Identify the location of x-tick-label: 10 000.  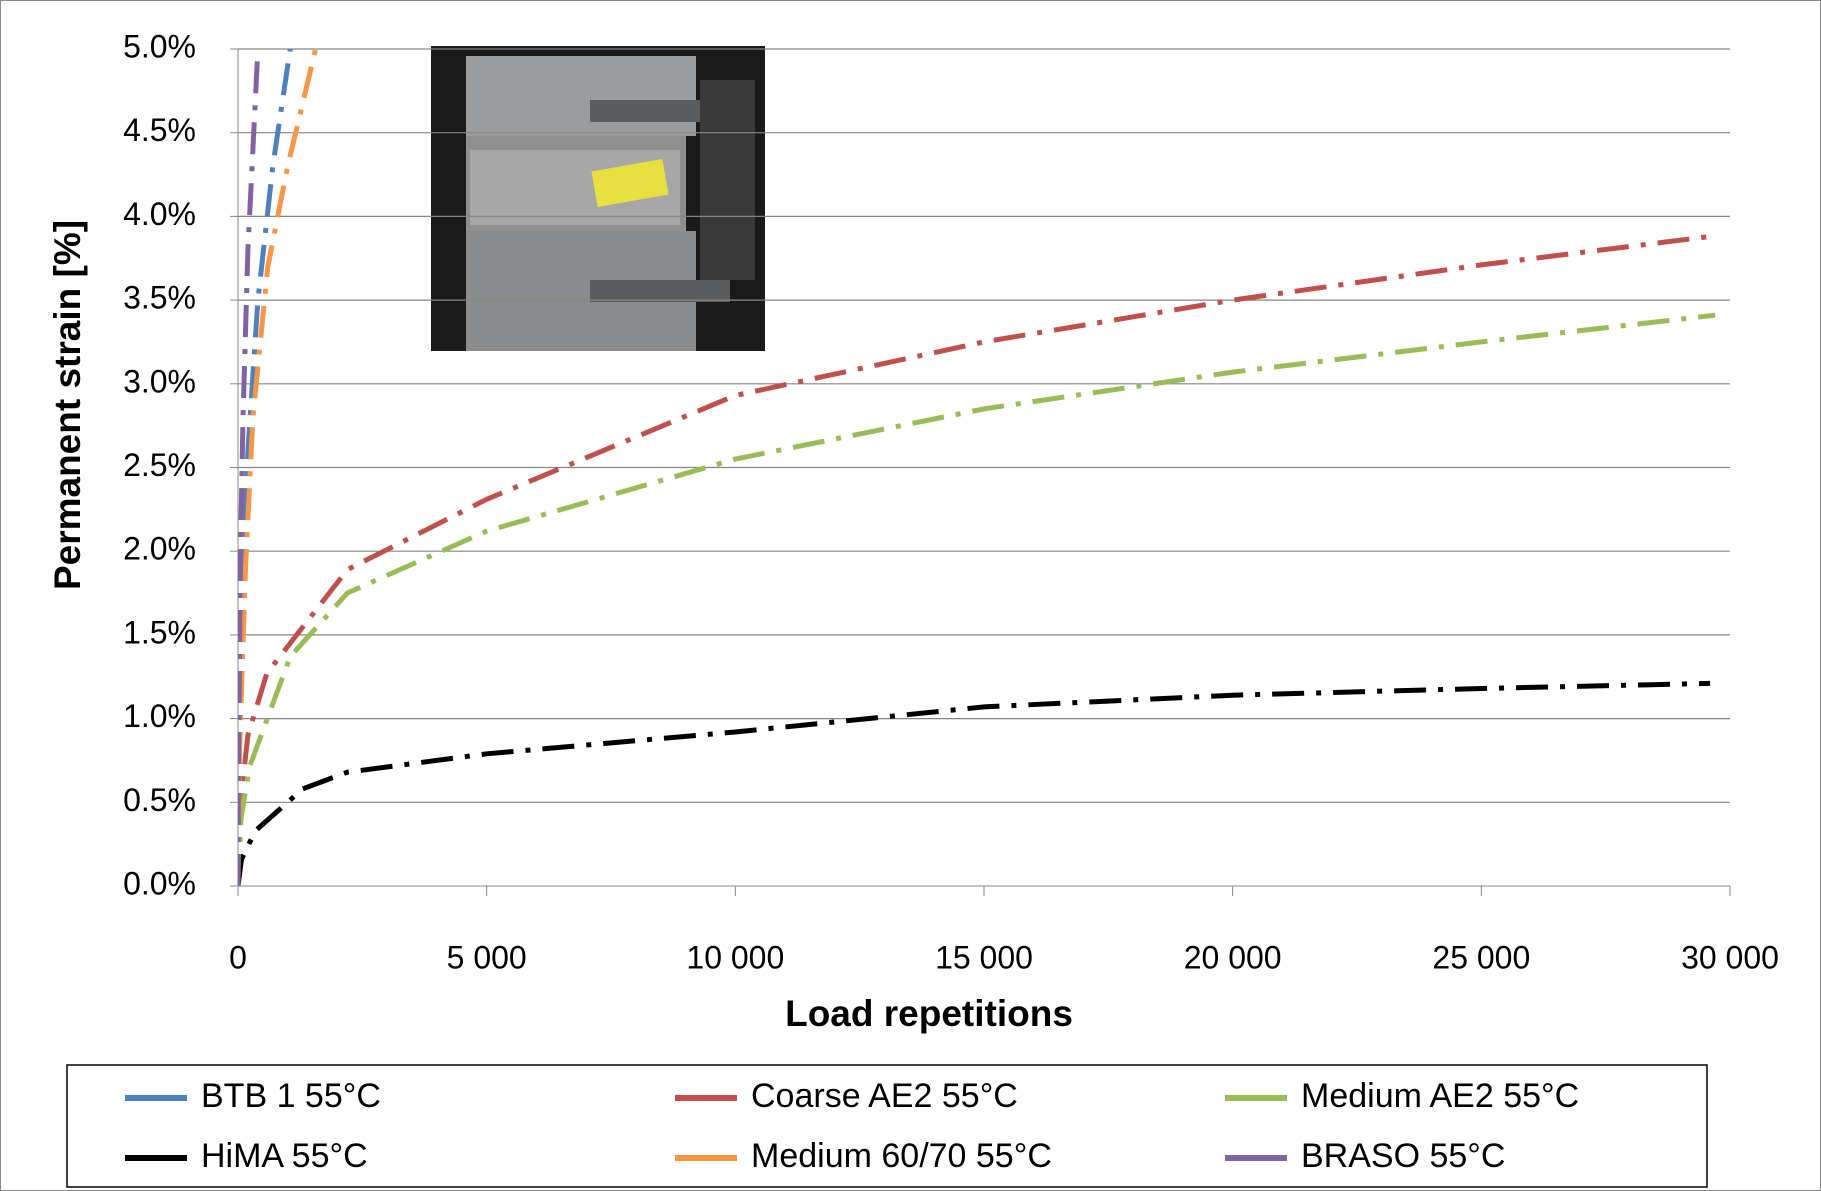
(735, 957).